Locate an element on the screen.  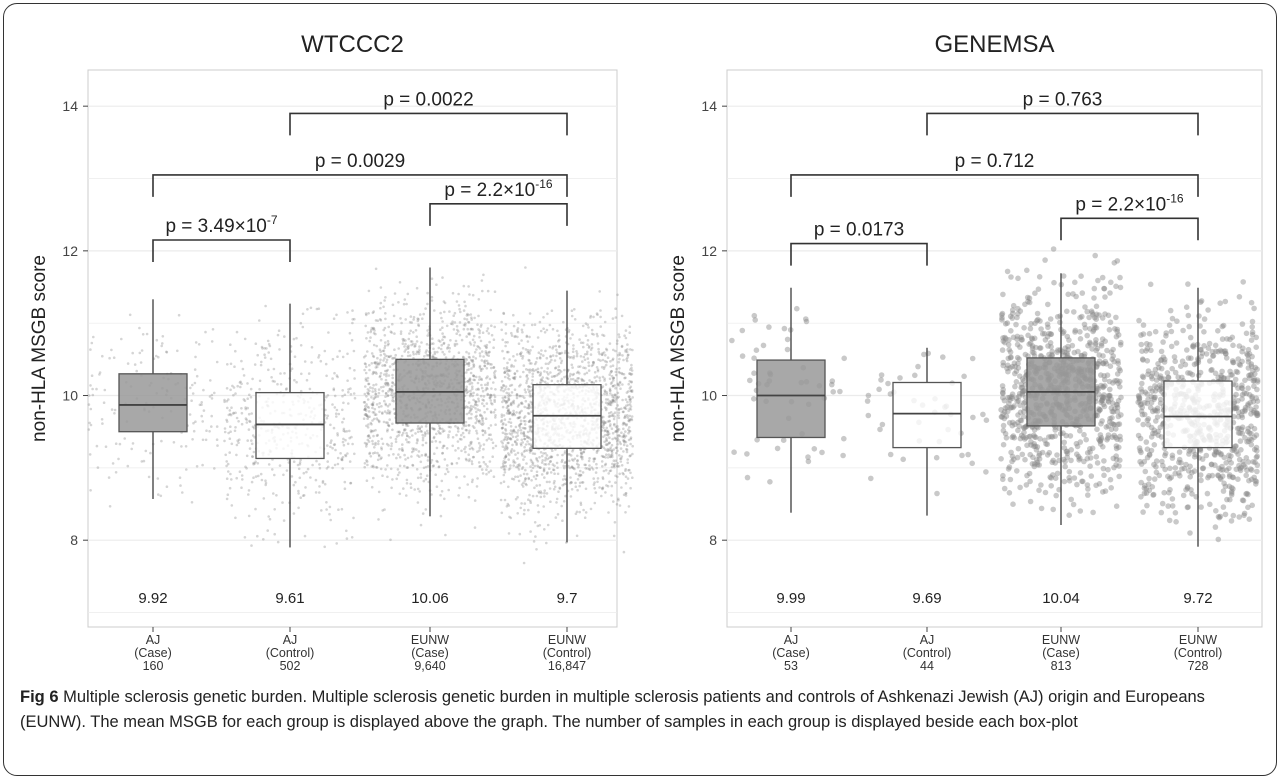
y-tick-label: 10 is located at coordinates (709, 396).